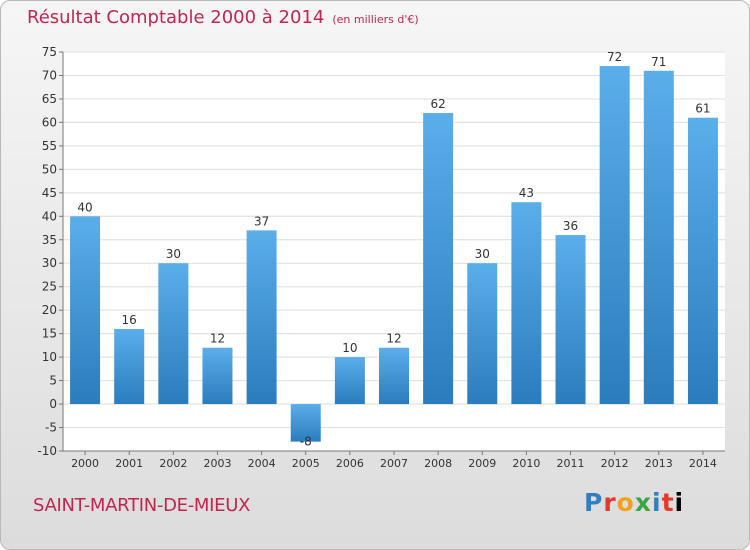 The image size is (750, 550). Describe the element at coordinates (394, 463) in the screenshot. I see `x-tick-label: 2007` at that location.